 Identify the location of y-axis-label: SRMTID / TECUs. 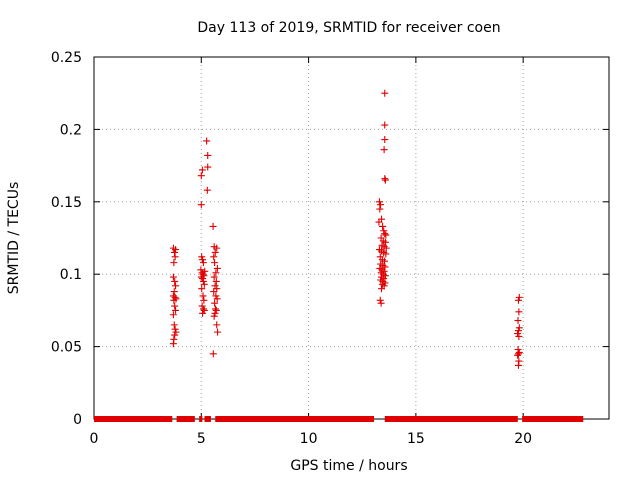
(14, 238).